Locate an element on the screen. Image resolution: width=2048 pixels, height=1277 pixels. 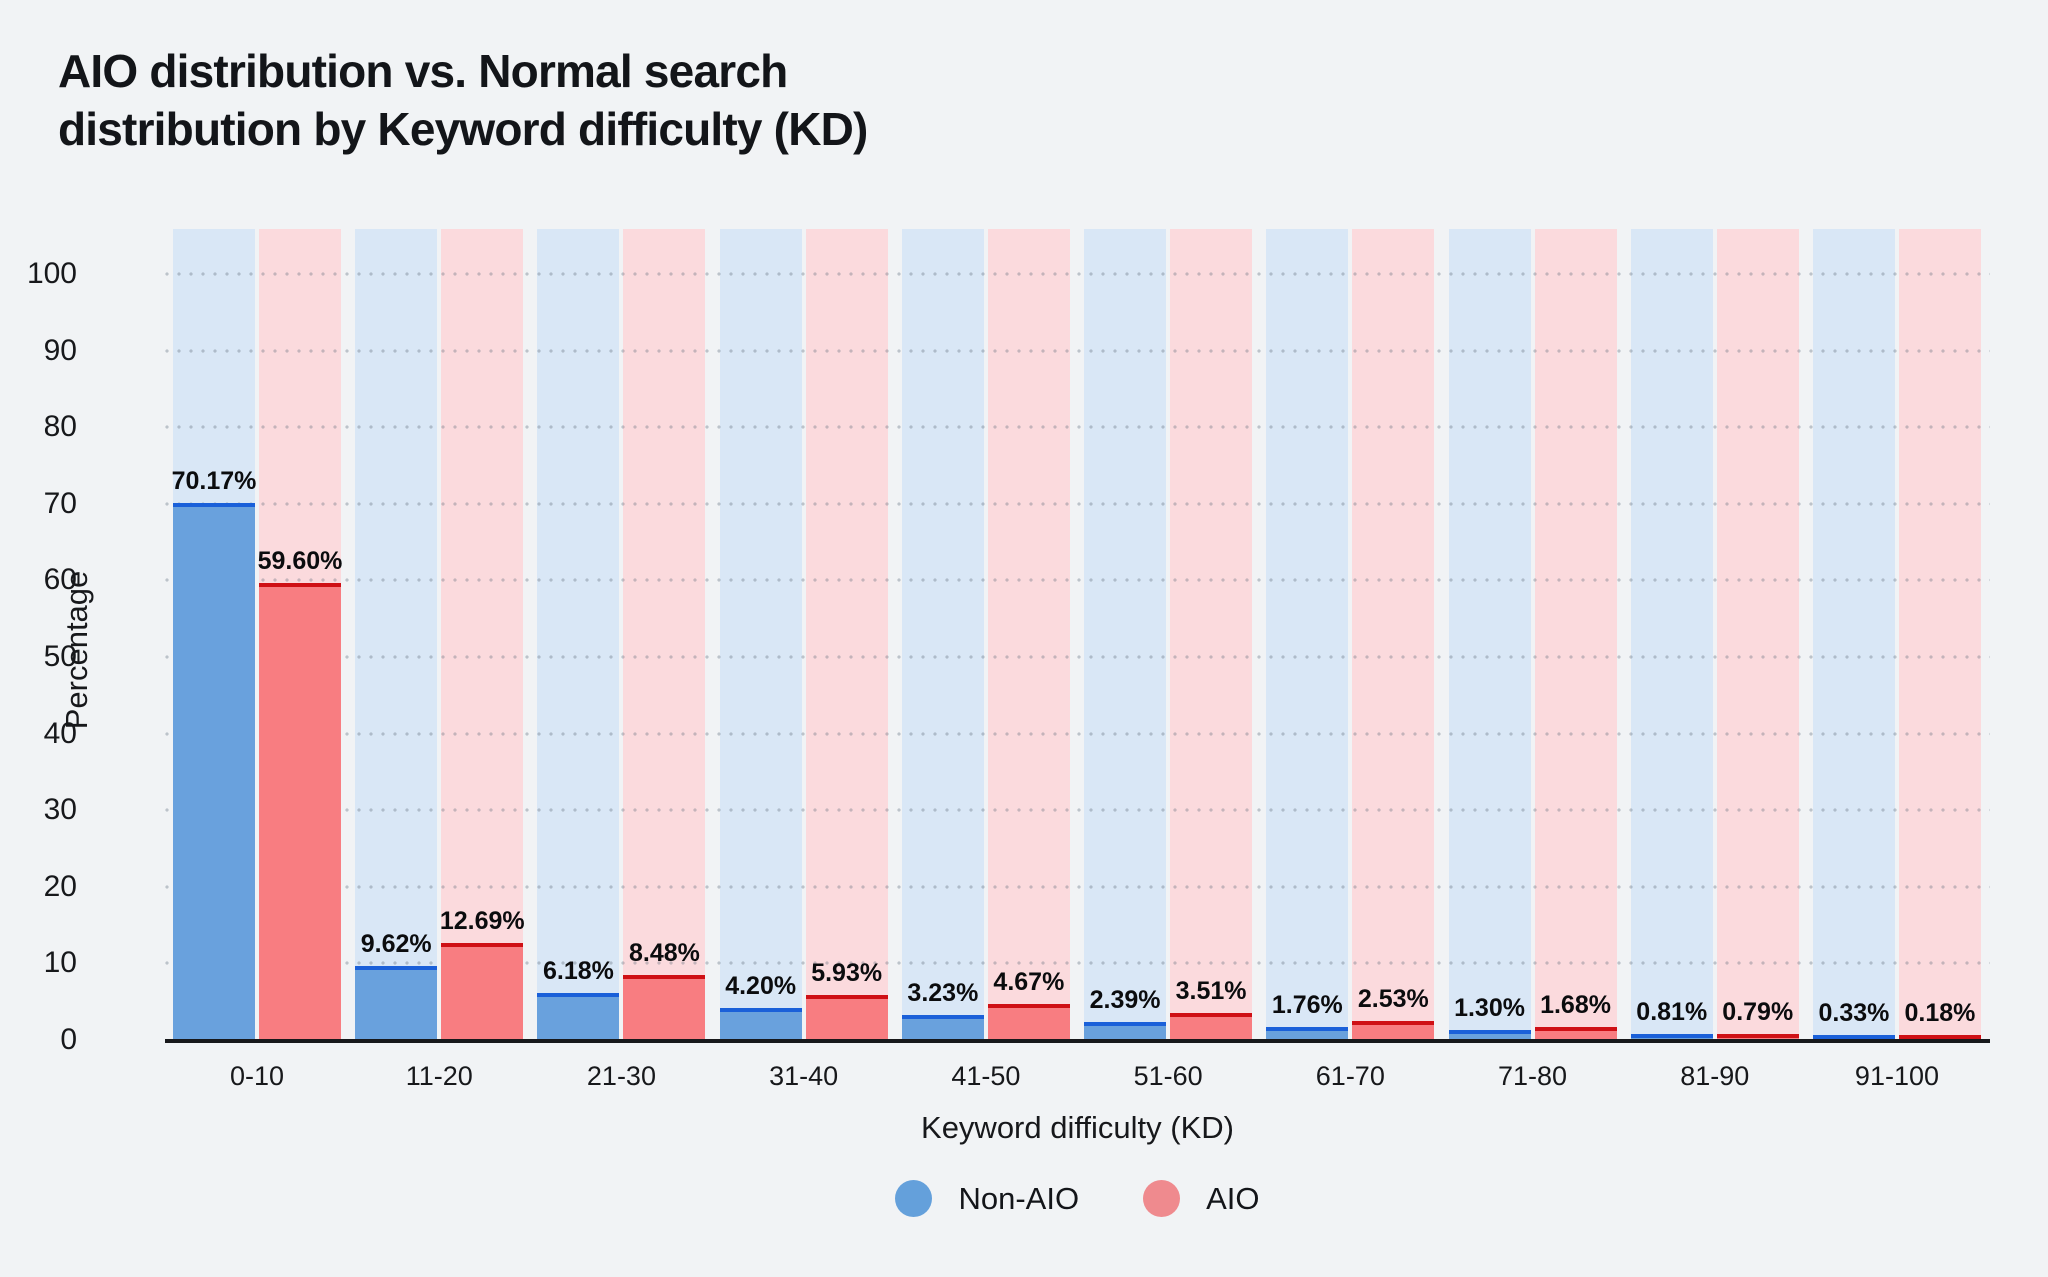
x-category-label-51-60: 51-60 is located at coordinates (1168, 1076).